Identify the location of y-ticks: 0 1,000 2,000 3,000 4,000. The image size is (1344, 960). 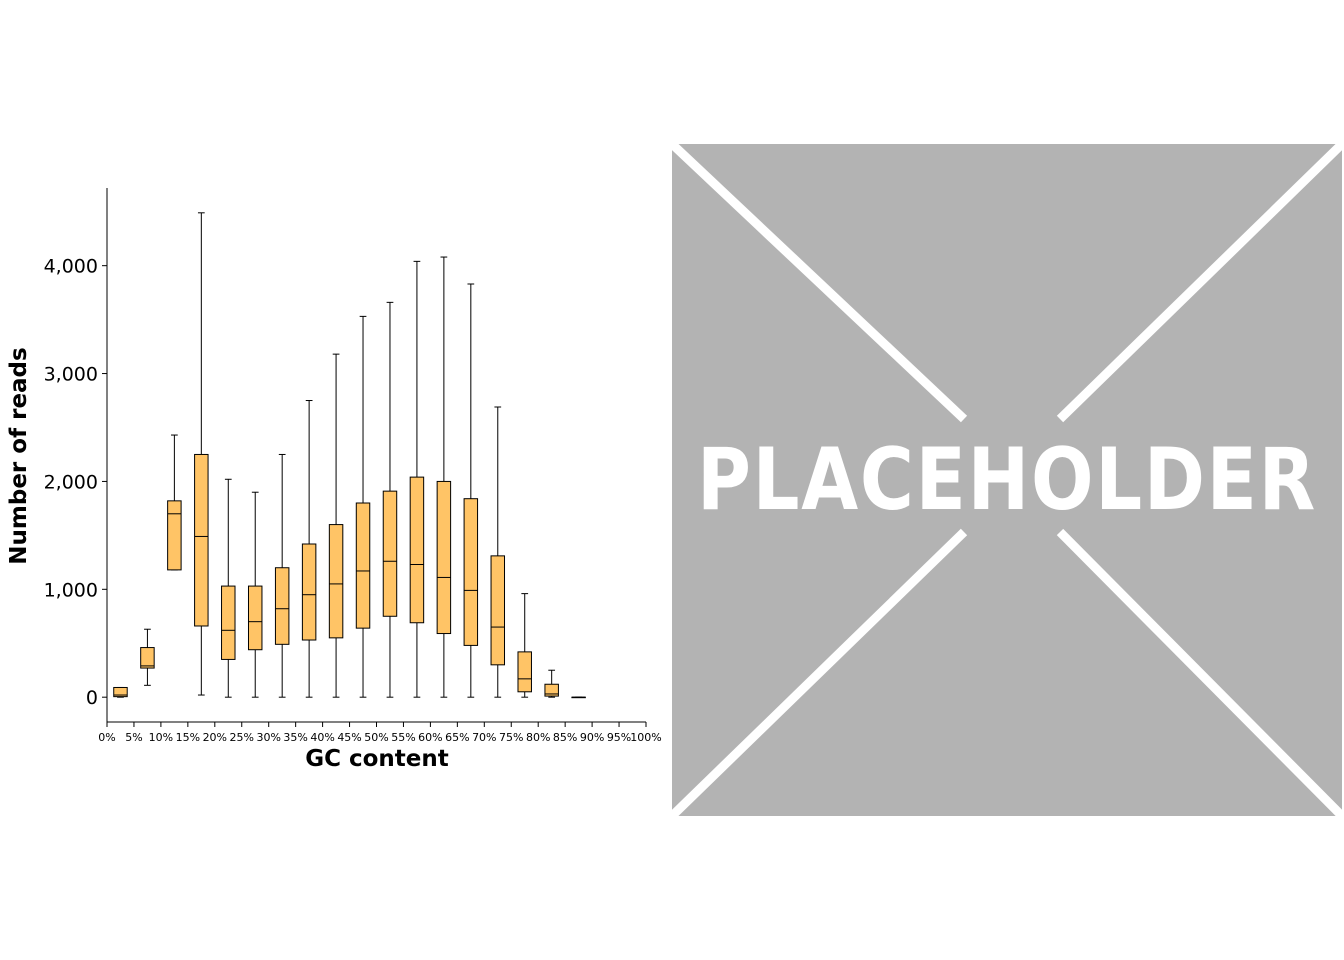
(75, 482).